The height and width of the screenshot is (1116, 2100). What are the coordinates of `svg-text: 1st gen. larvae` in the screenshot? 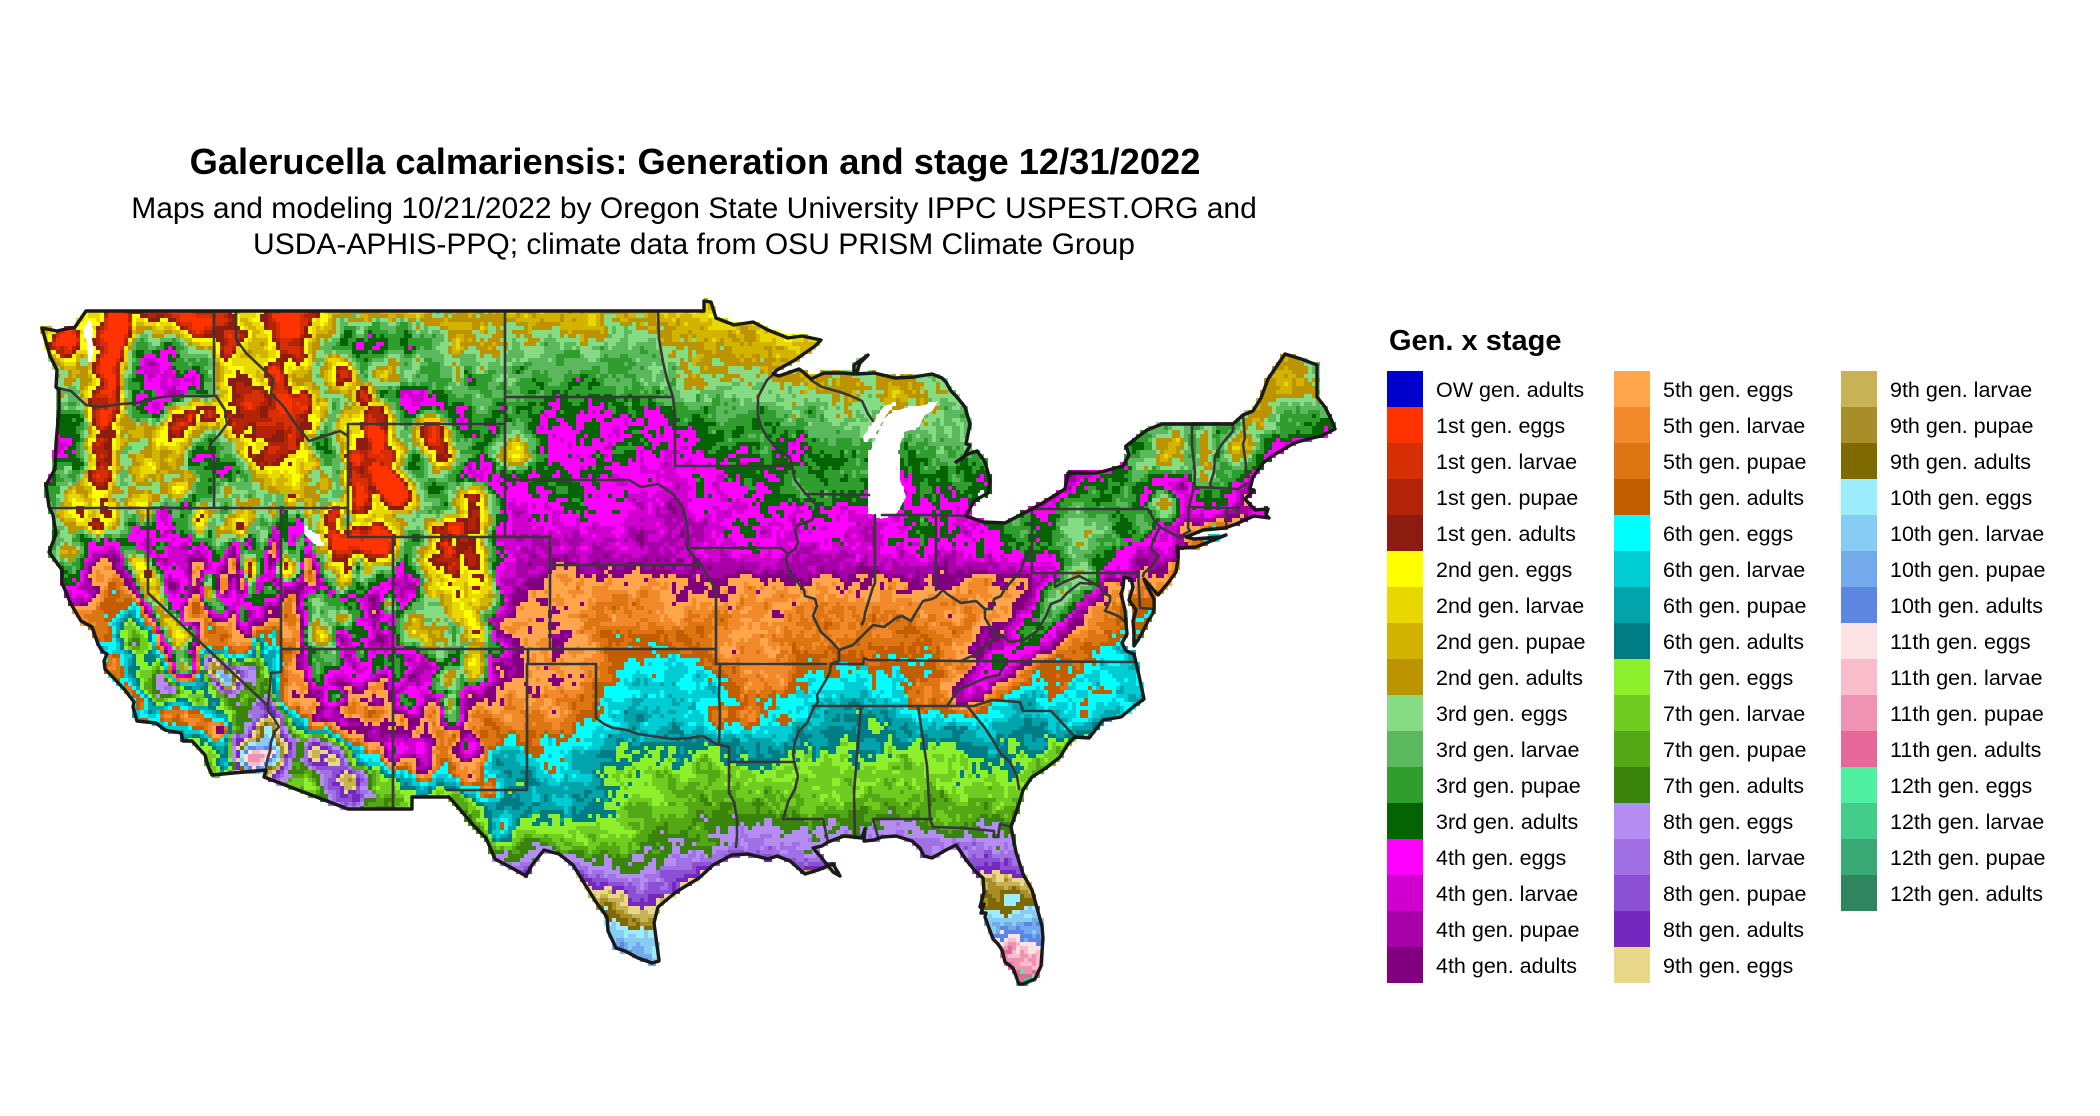 It's located at (1506, 462).